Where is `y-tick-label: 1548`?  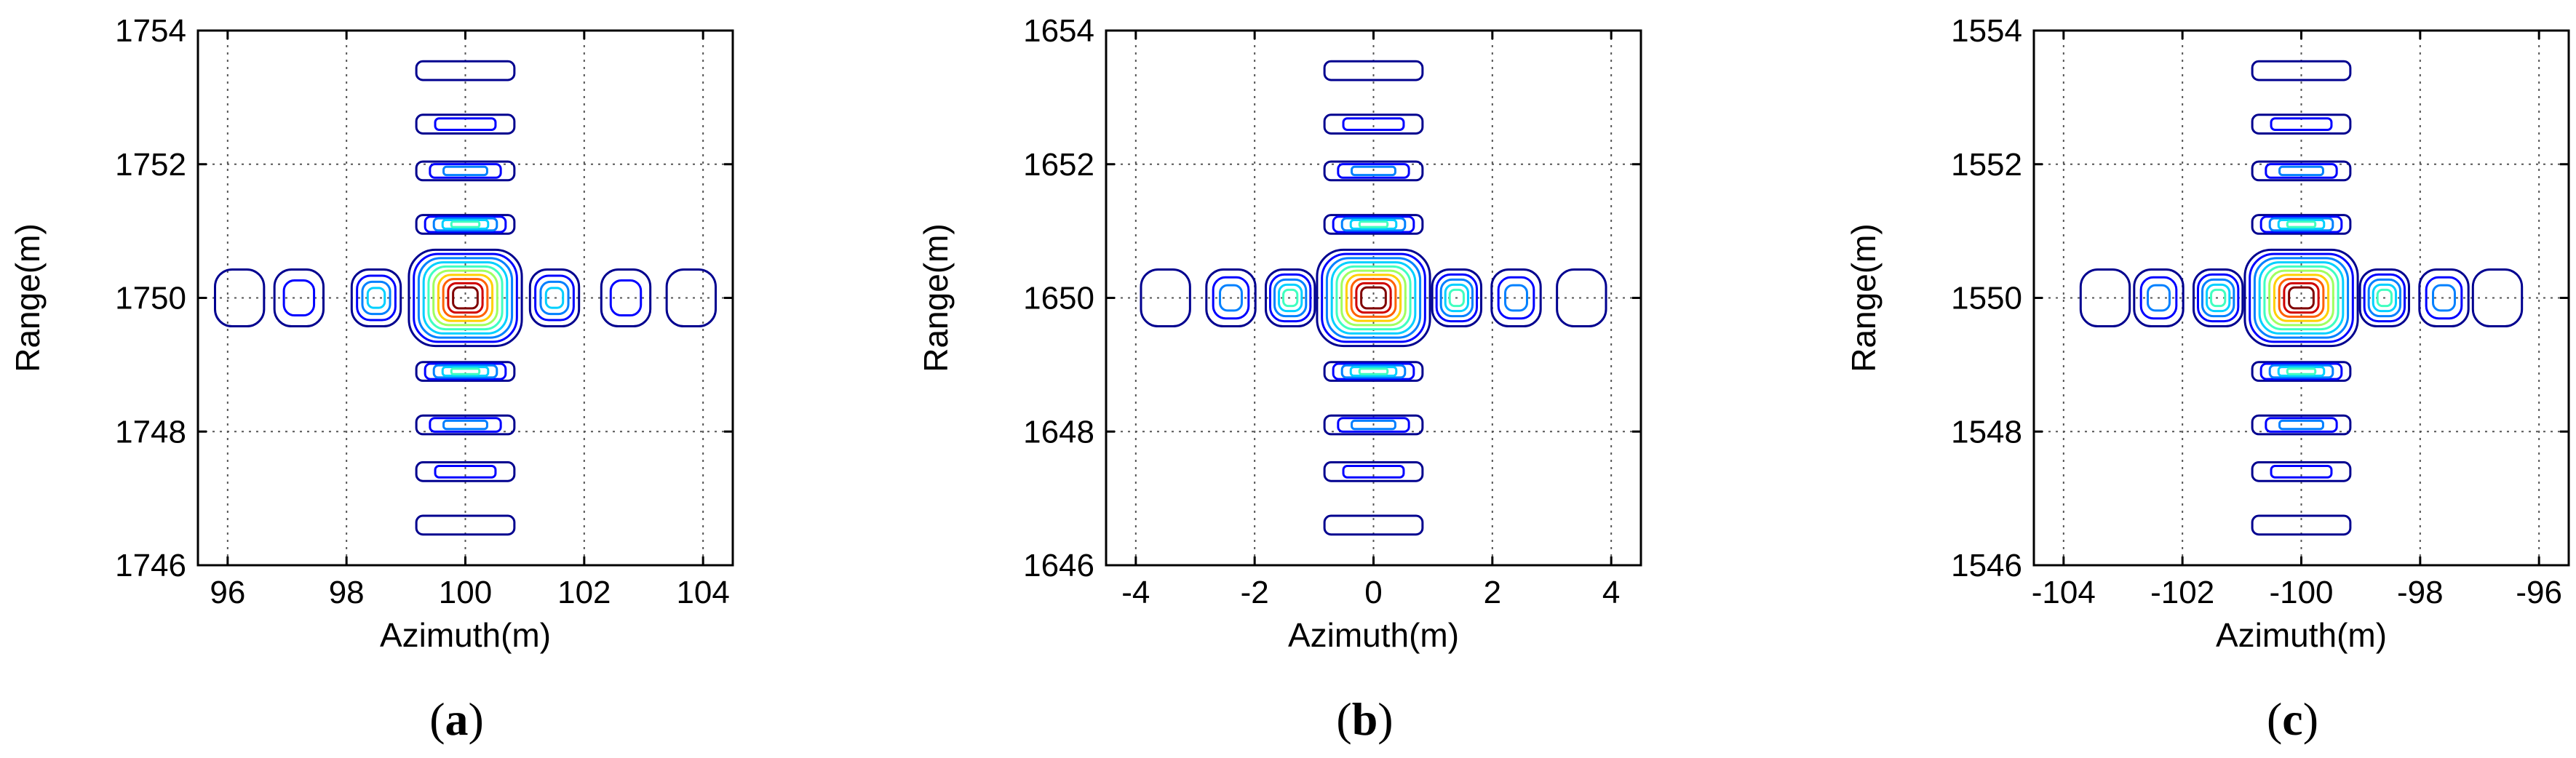
y-tick-label: 1548 is located at coordinates (1986, 432).